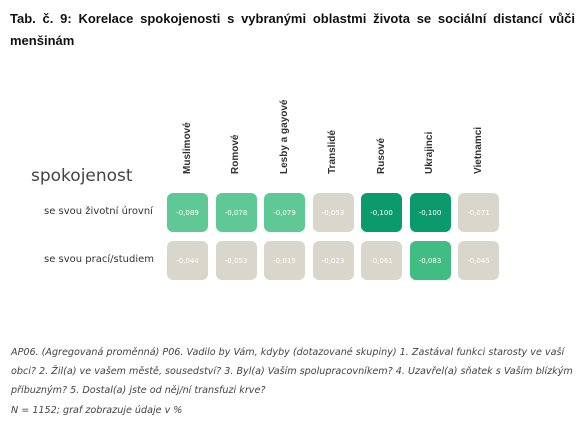 Image resolution: width=585 pixels, height=435 pixels. What do you see at coordinates (284, 260) in the screenshot?
I see `heatmap-cell: -0,015` at bounding box center [284, 260].